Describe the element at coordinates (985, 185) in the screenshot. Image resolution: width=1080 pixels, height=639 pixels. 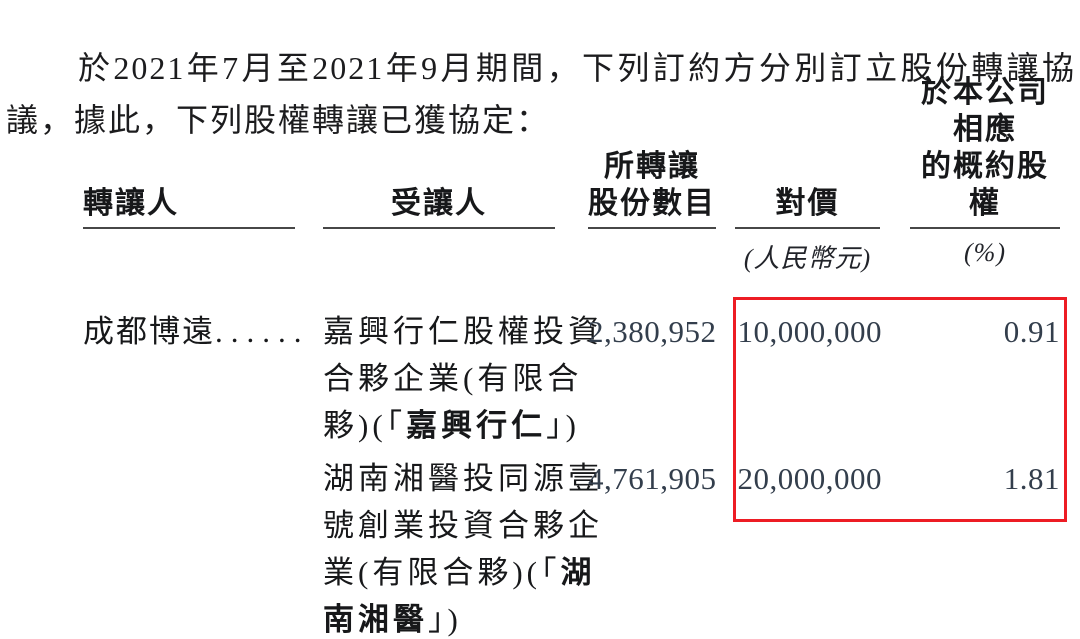
I see `header-equity-line2: 的概約股權` at that location.